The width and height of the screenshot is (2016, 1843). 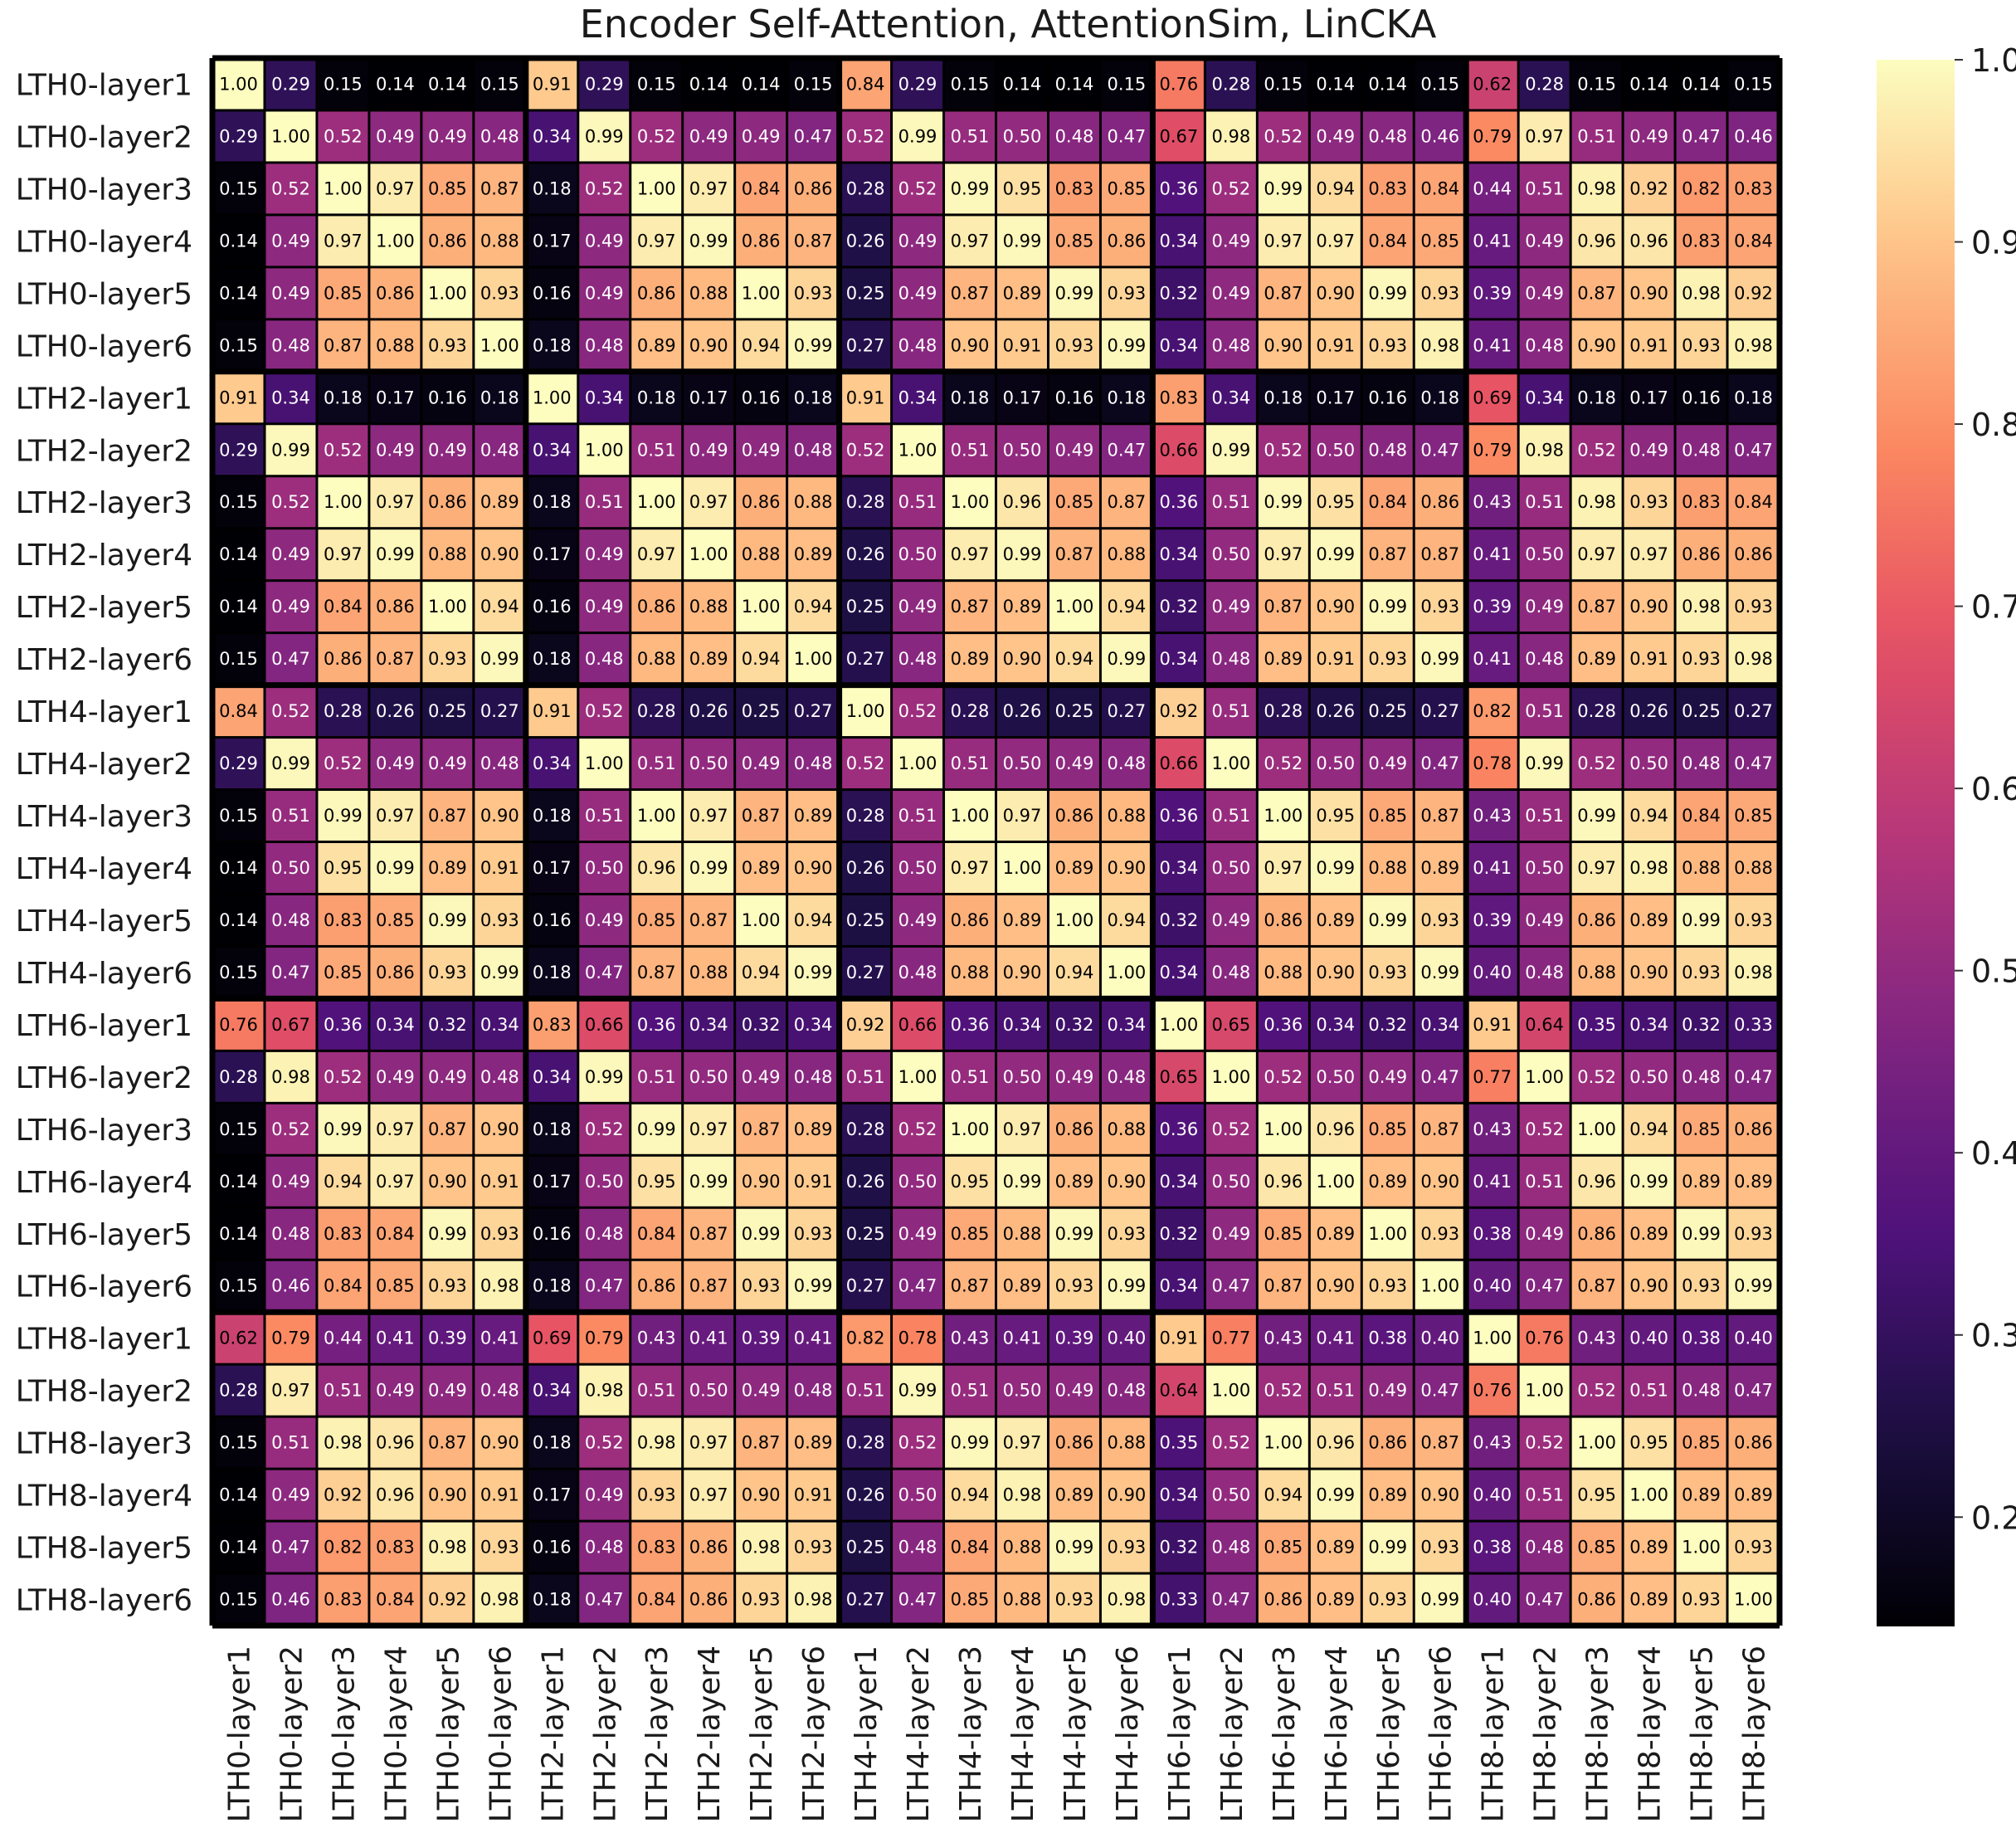 What do you see at coordinates (1283, 711) in the screenshot?
I see `cell-value-label: 0.28` at bounding box center [1283, 711].